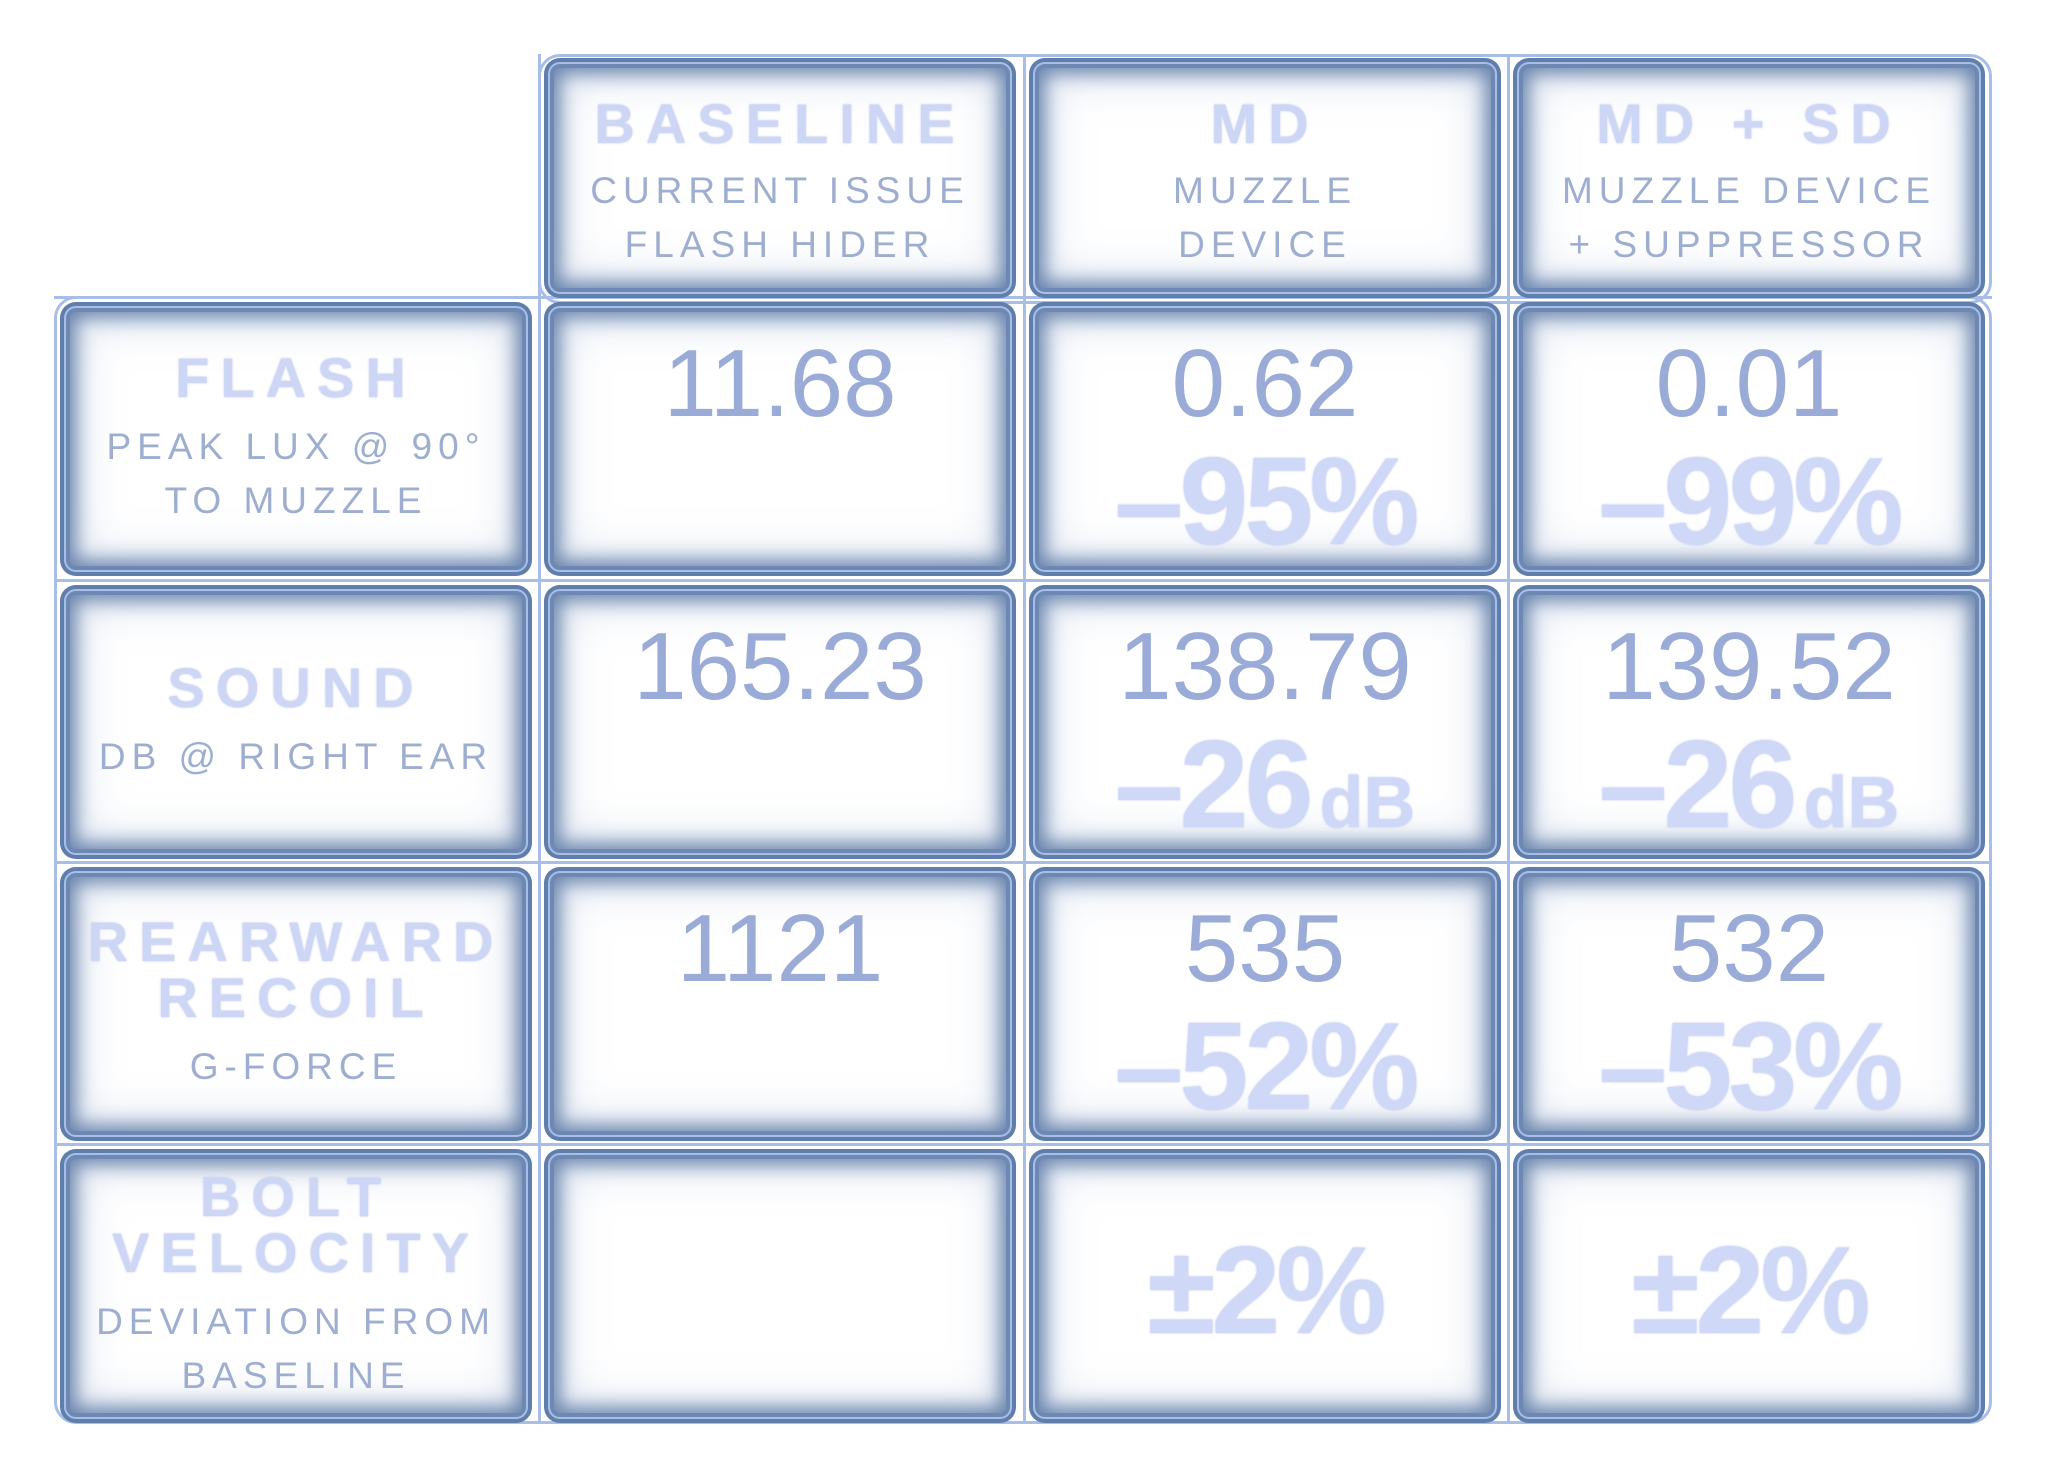 This screenshot has width=2048, height=1478. What do you see at coordinates (1749, 666) in the screenshot?
I see `cell-value: 139.52` at bounding box center [1749, 666].